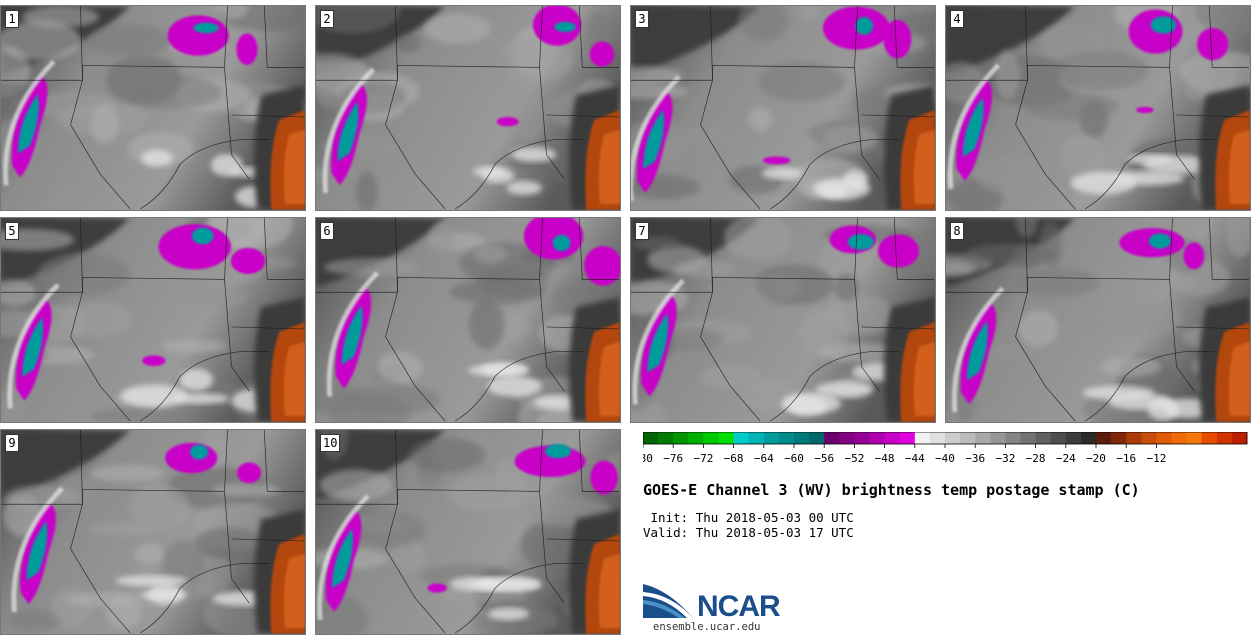  Describe the element at coordinates (1096, 458) in the screenshot. I see `colorbar-tick-label: −20` at that location.